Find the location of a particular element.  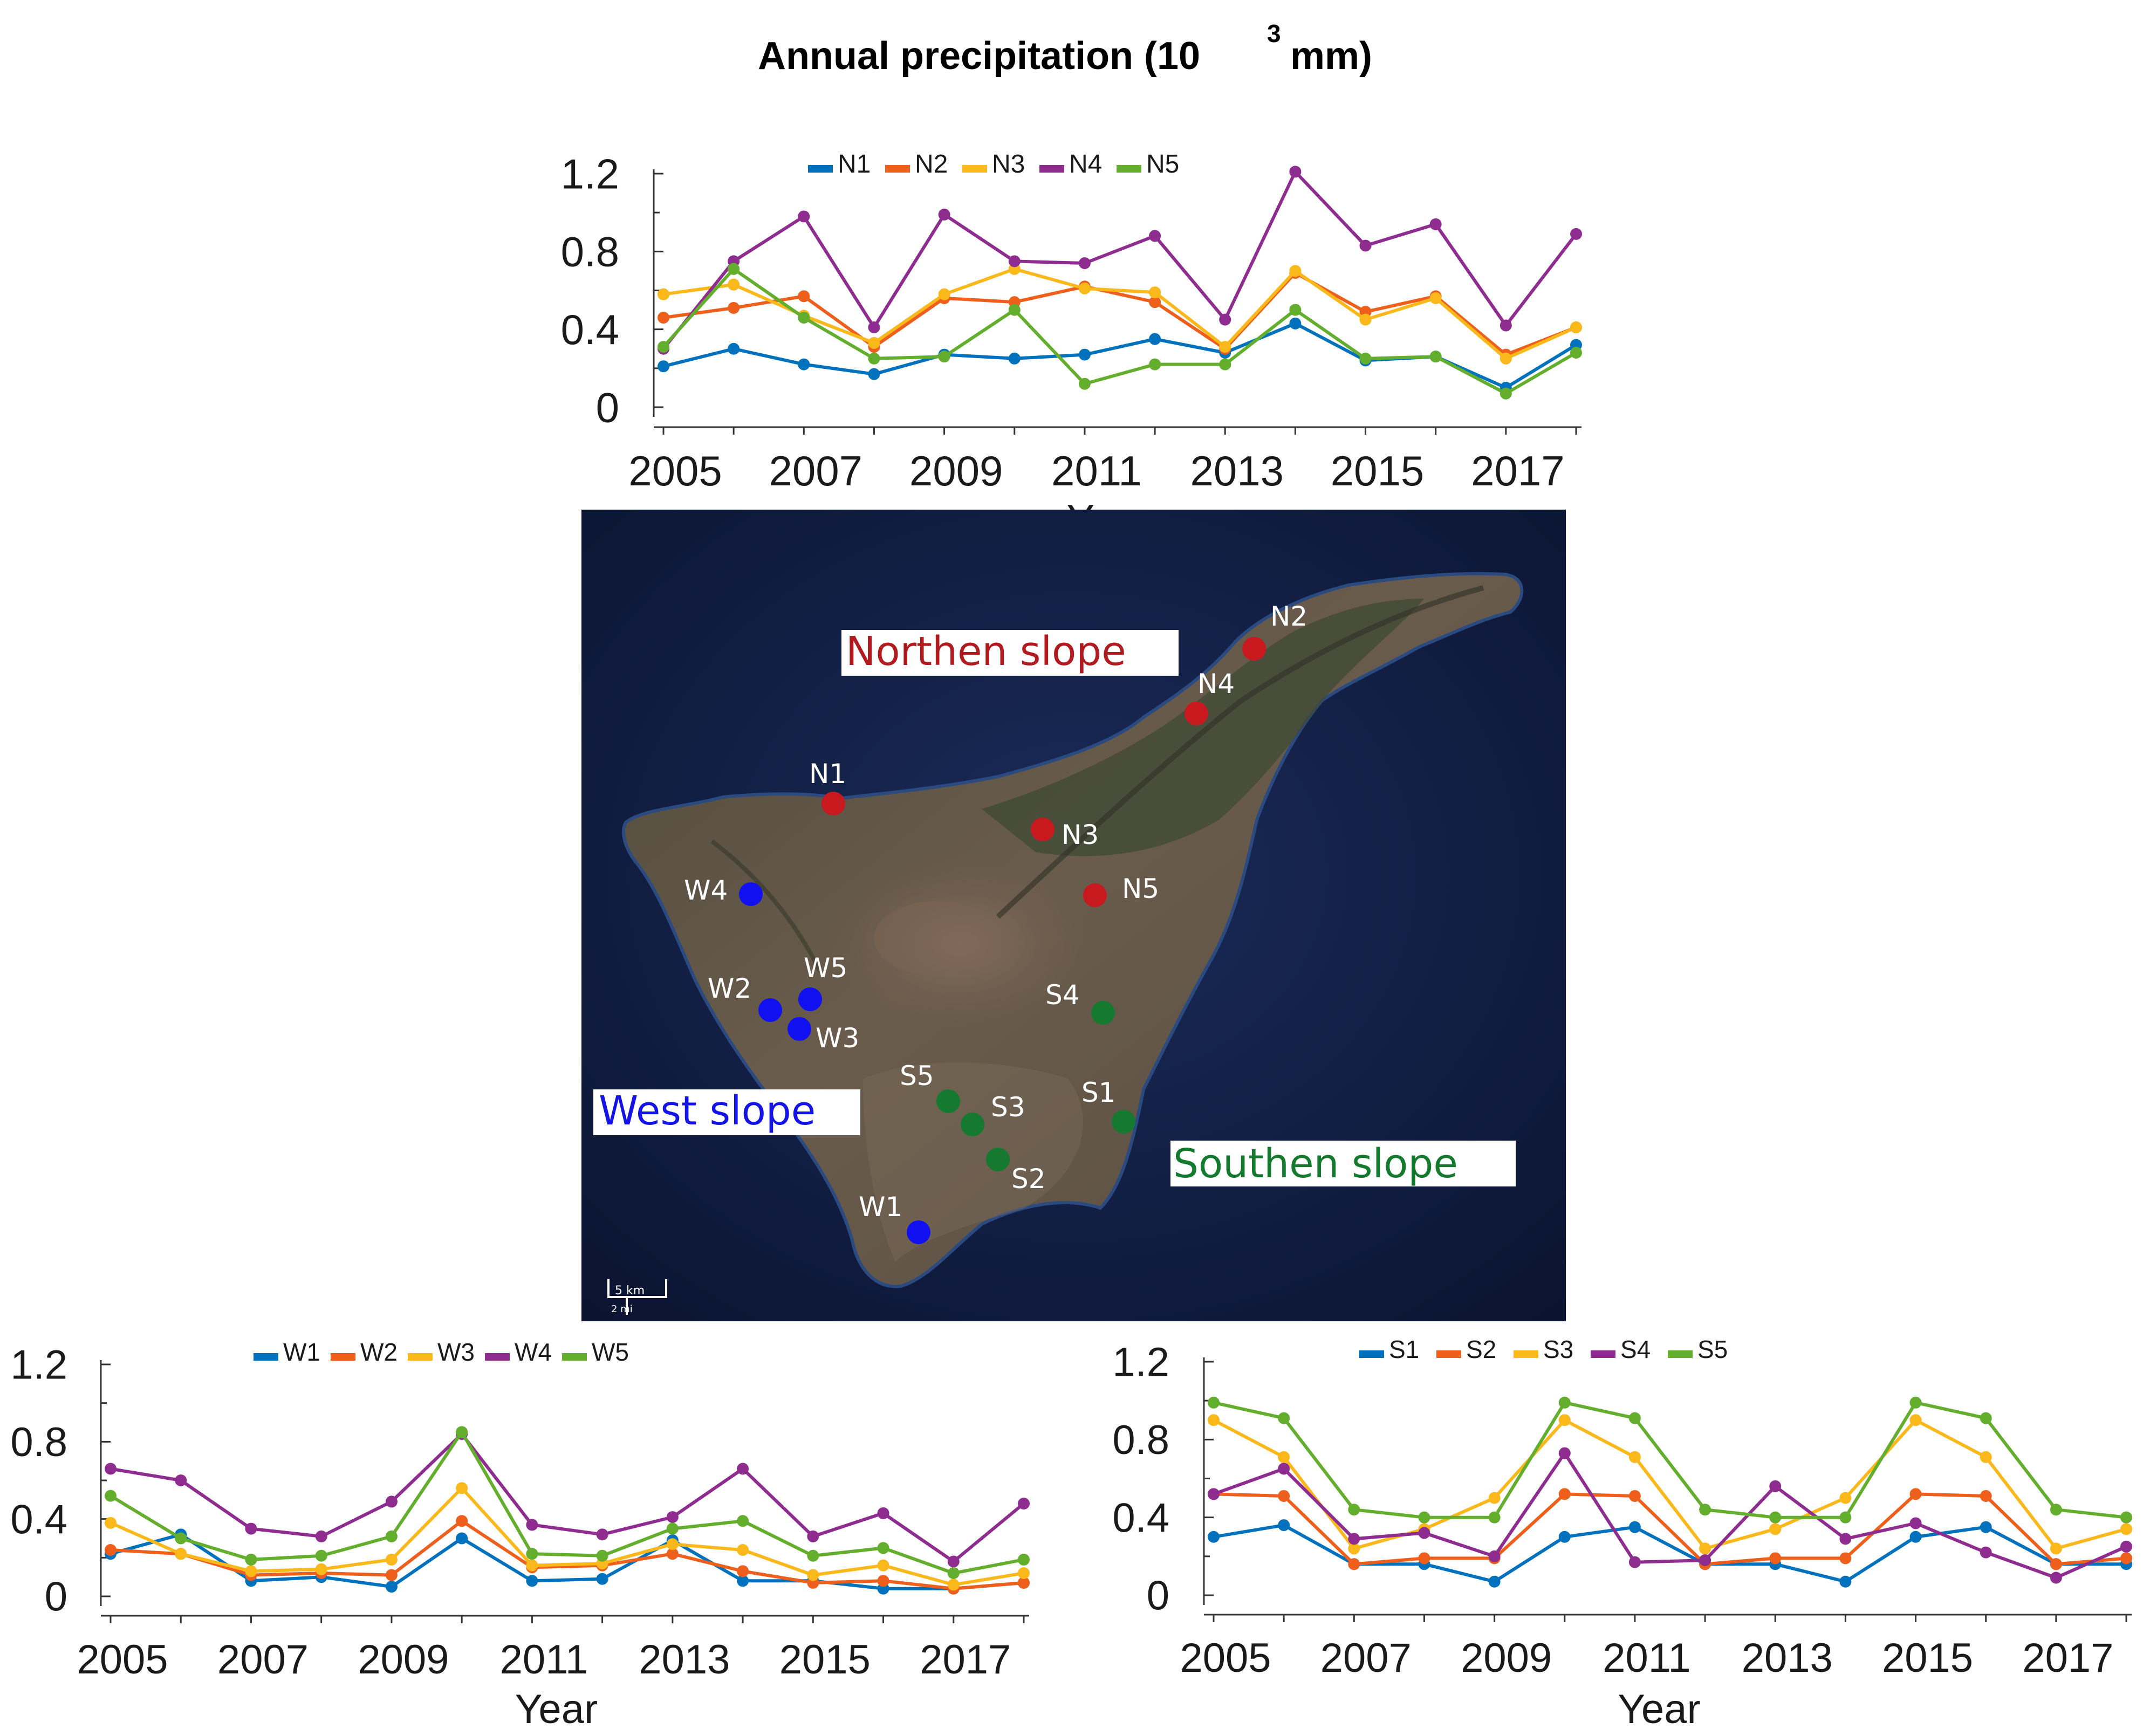

legend-label-N4: N4 is located at coordinates (1085, 164).